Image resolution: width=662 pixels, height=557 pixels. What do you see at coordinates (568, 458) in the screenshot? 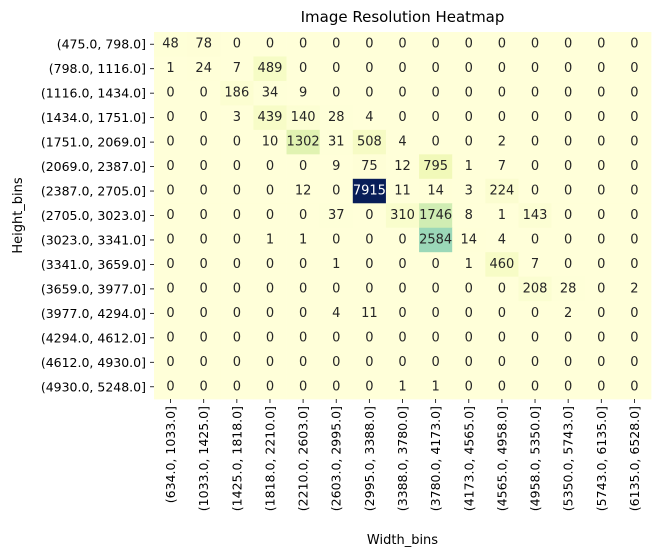
I see `x-tick-label: (5350.0, 5743.0]` at bounding box center [568, 458].